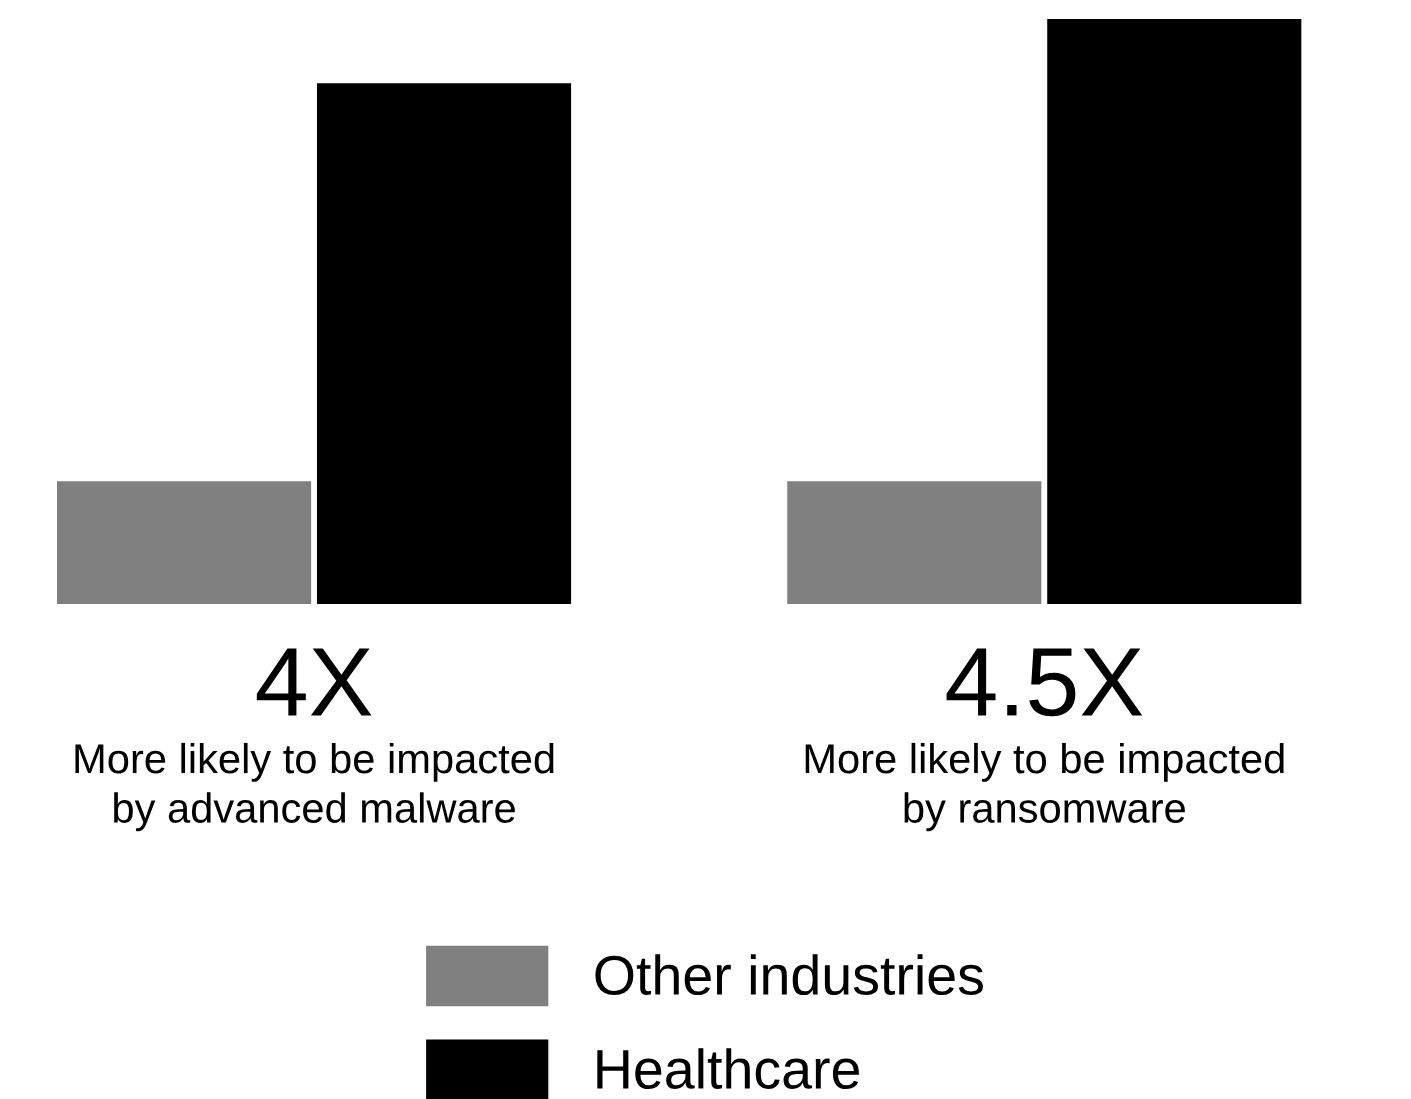  I want to click on x-tick-label: More likely to be impacted by ransomware, so click(1044, 787).